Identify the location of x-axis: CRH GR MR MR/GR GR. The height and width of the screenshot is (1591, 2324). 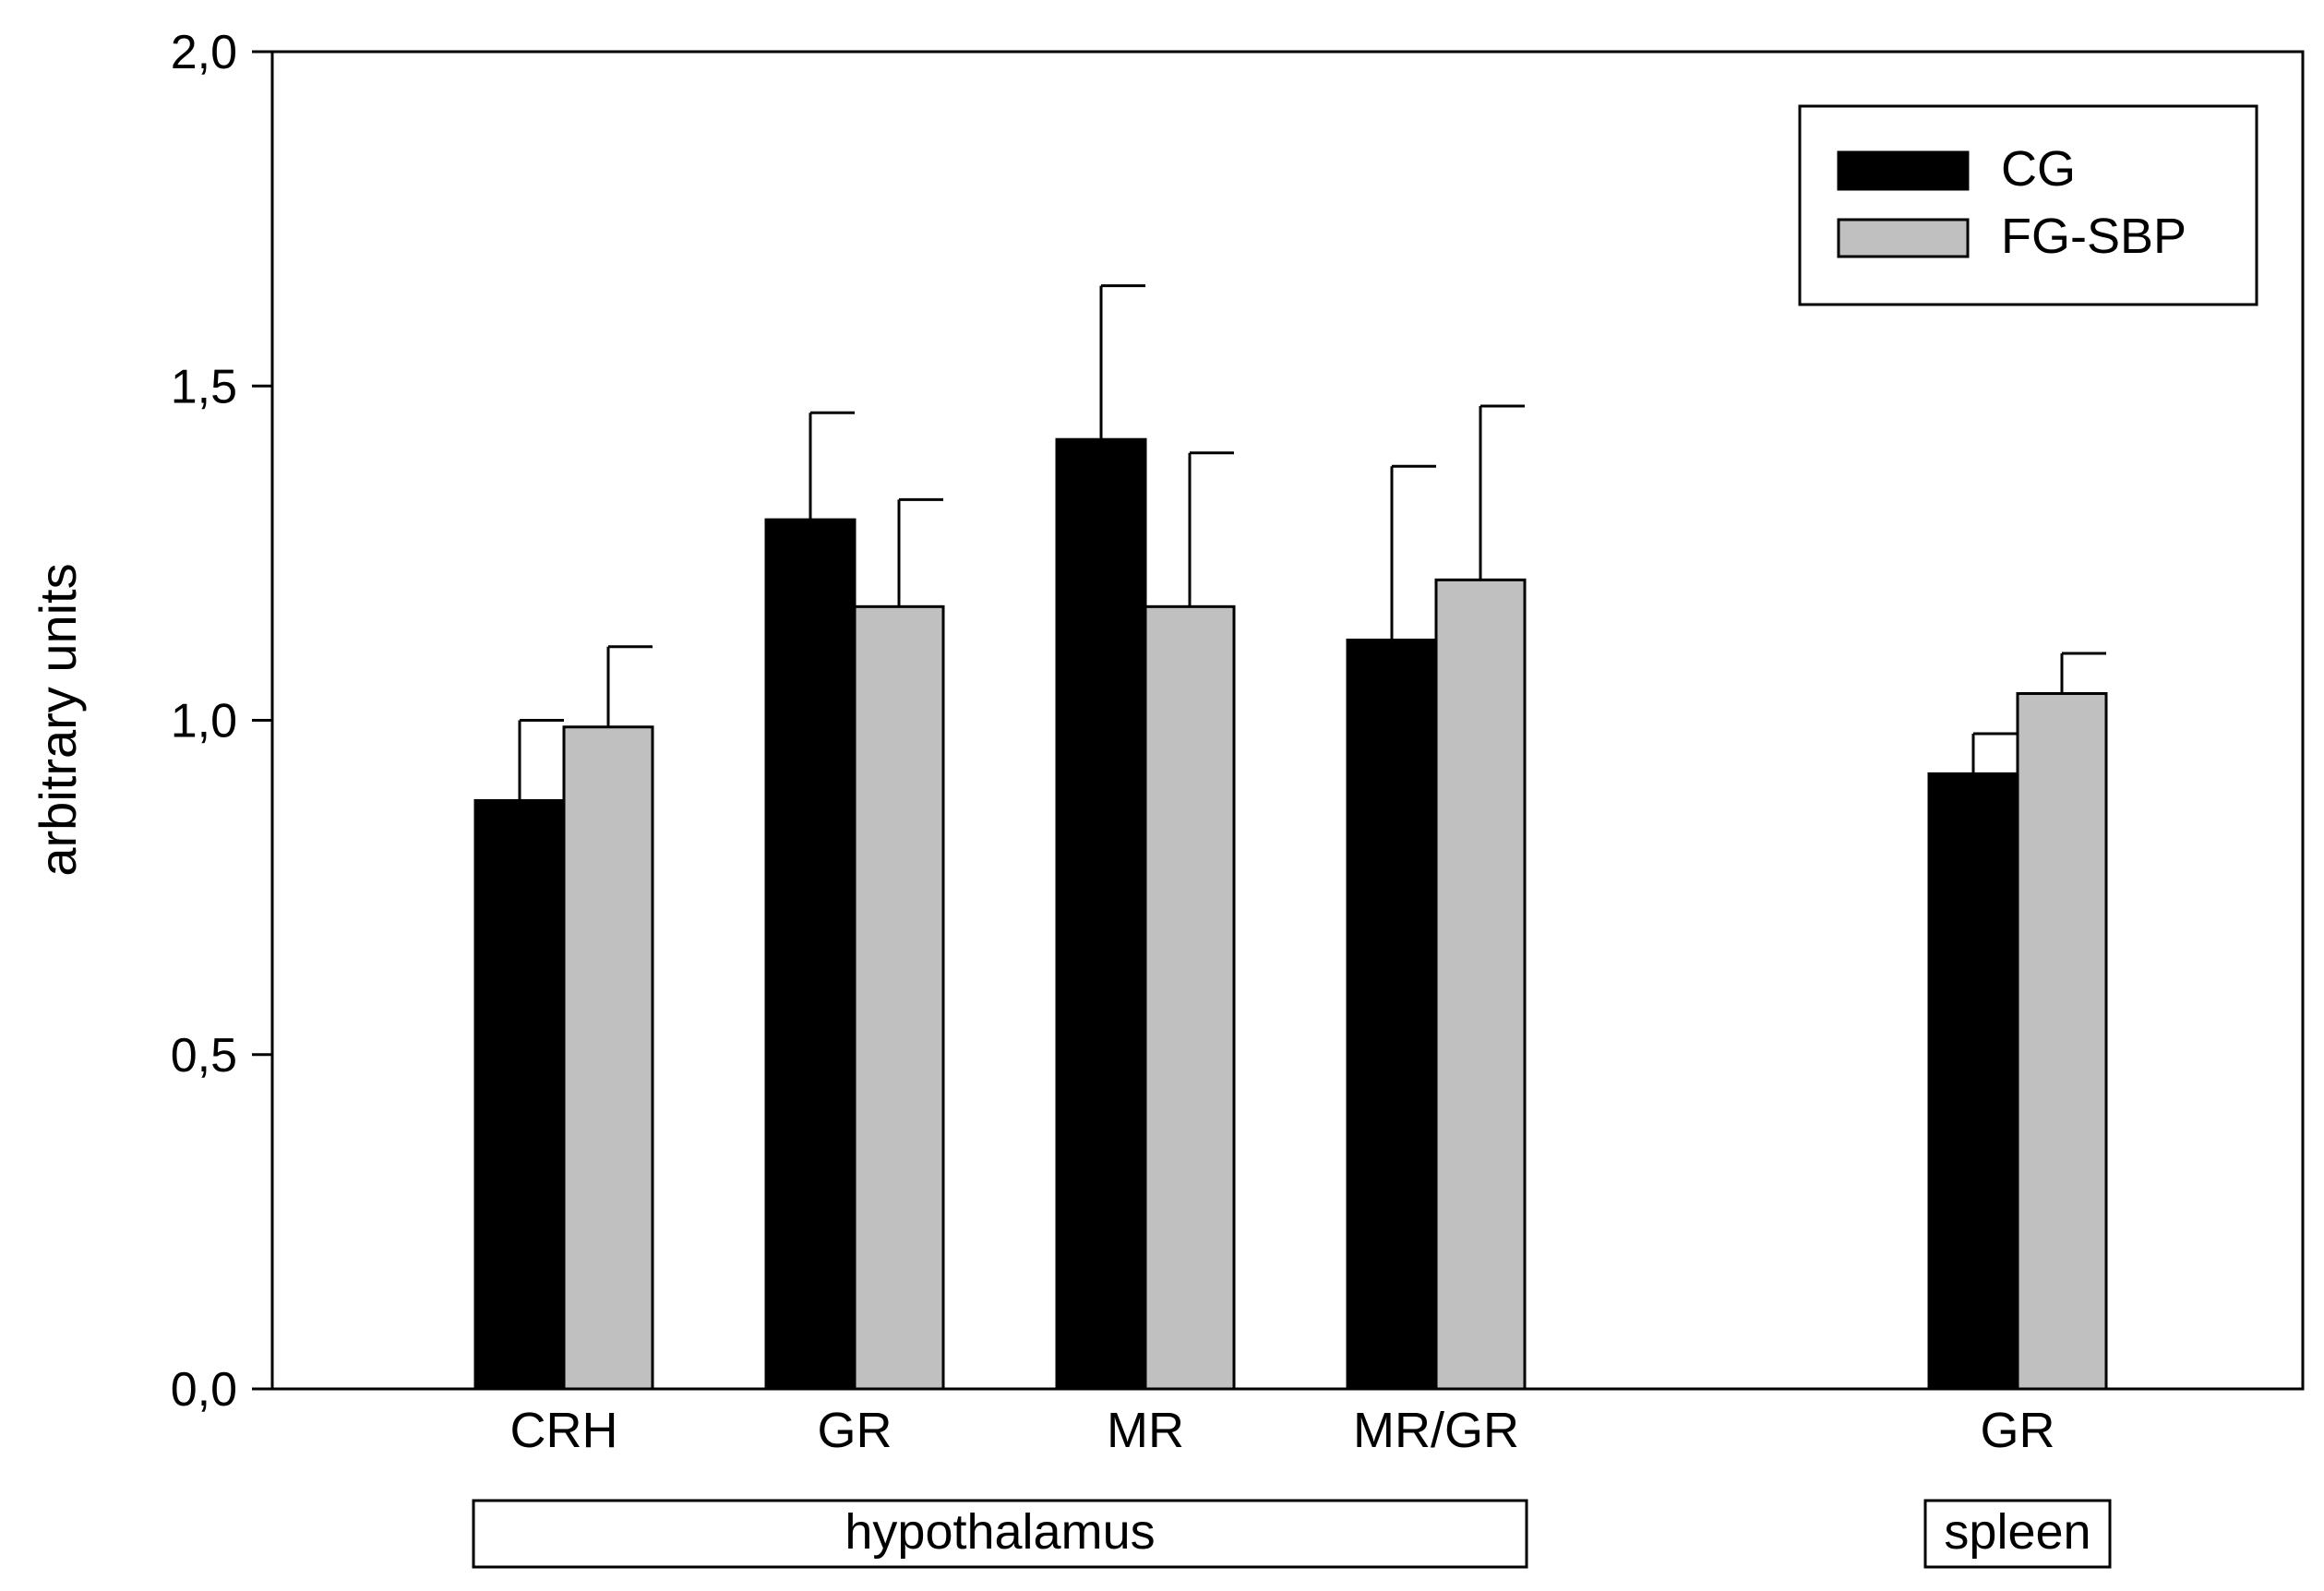
(1282, 1430).